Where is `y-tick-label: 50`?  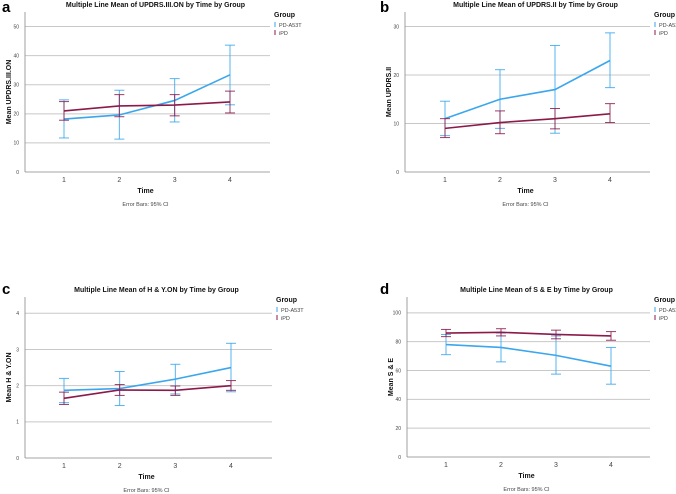
y-tick-label: 50 is located at coordinates (16, 27).